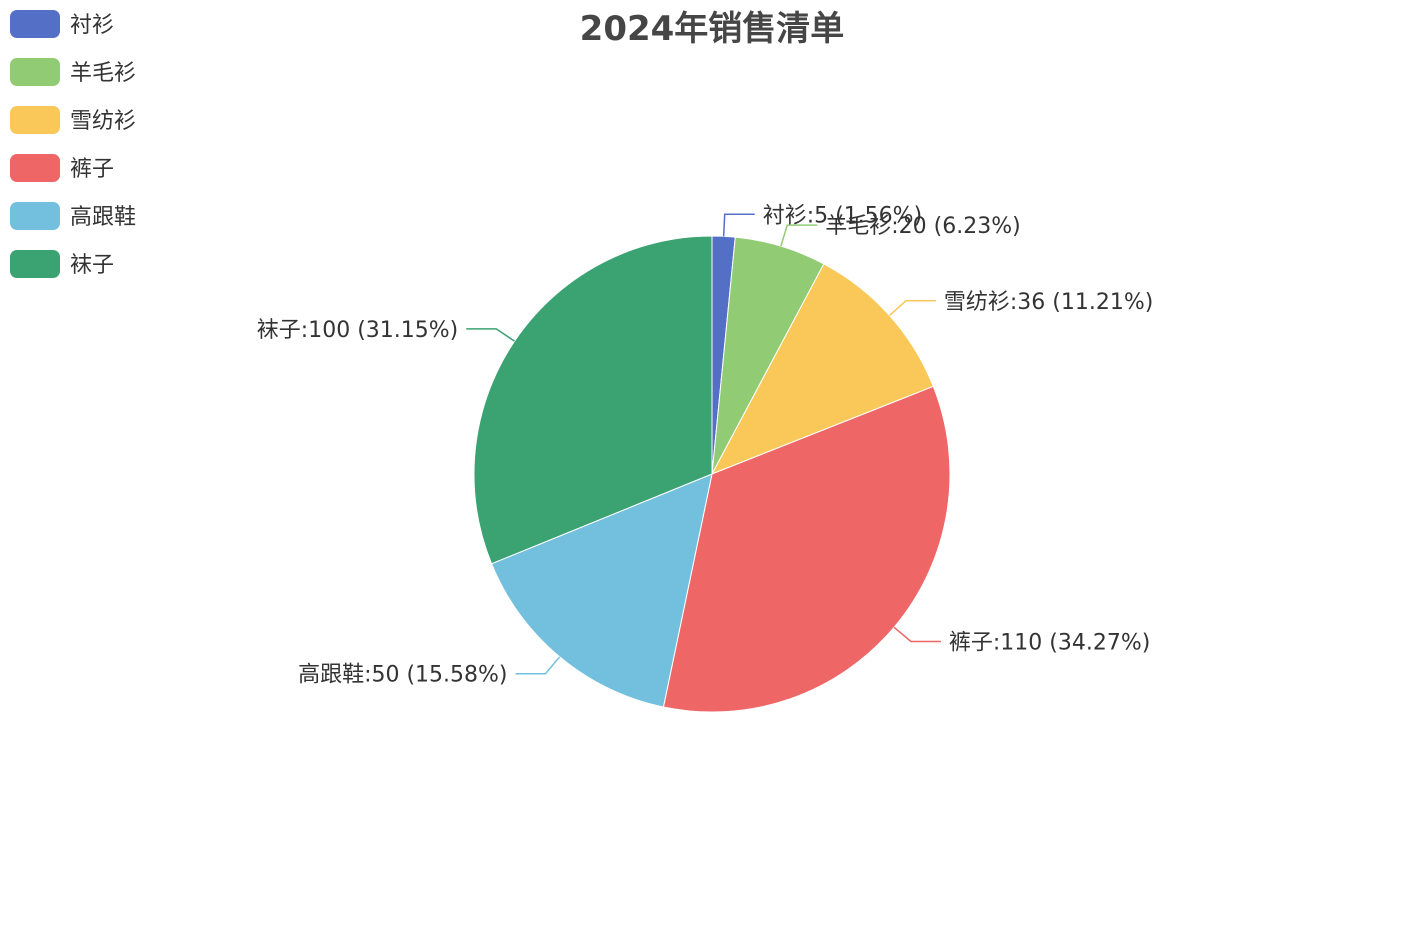  I want to click on legend-swatch-sweater, so click(35, 72).